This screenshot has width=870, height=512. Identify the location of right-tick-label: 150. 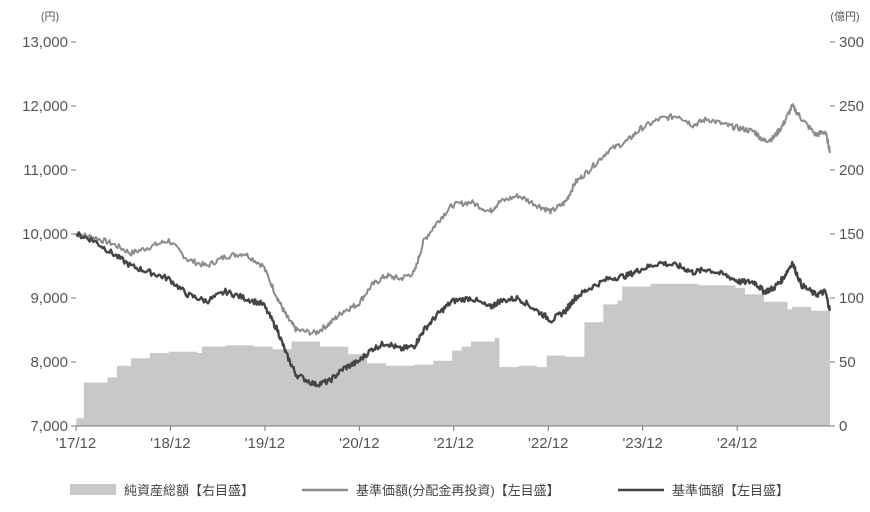
(851, 234).